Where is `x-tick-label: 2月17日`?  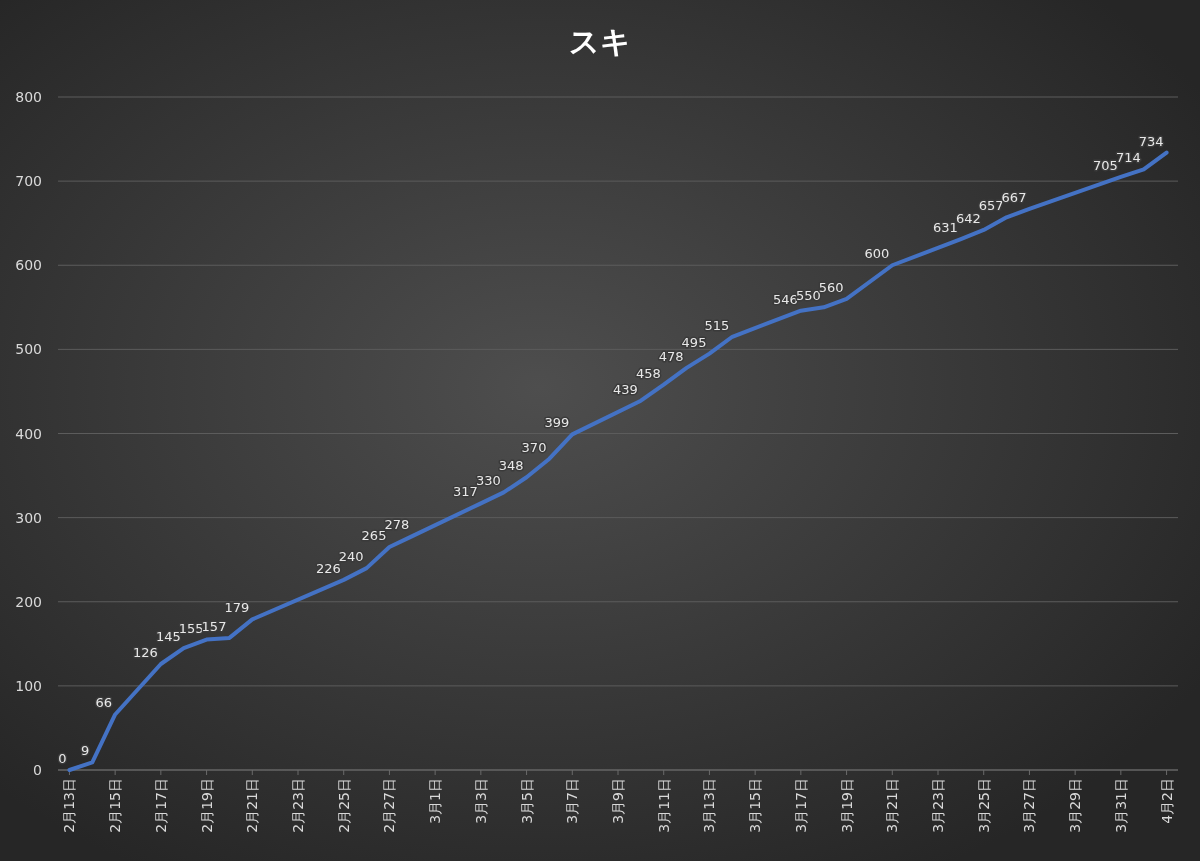
x-tick-label: 2月17日 is located at coordinates (160, 805).